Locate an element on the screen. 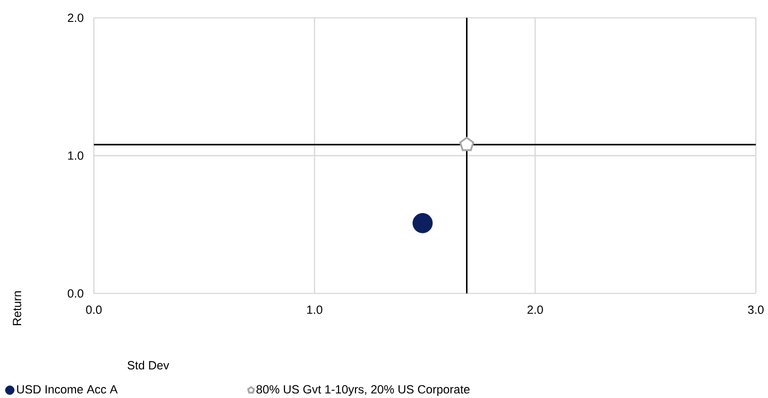 The height and width of the screenshot is (398, 768). y-axis-title: Return is located at coordinates (17, 308).